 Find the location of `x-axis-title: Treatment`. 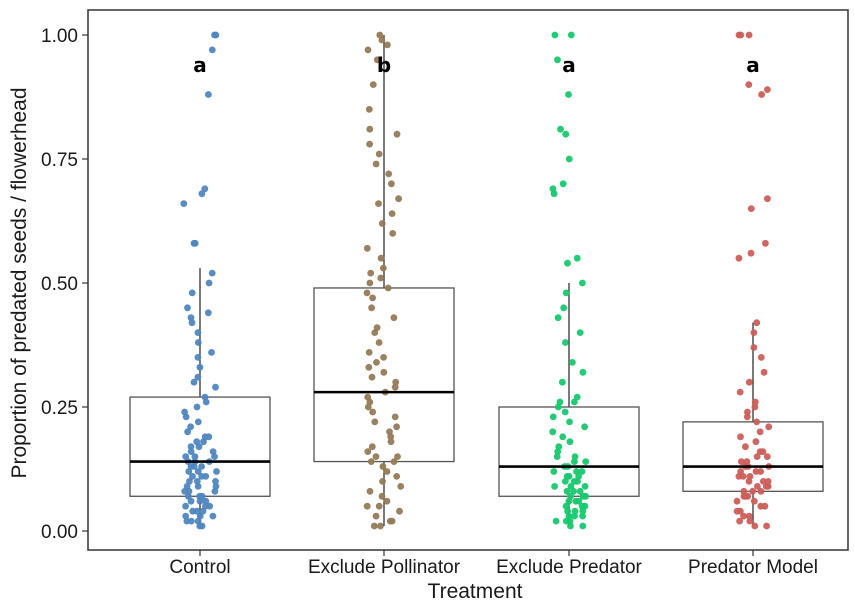

x-axis-title: Treatment is located at coordinates (475, 591).